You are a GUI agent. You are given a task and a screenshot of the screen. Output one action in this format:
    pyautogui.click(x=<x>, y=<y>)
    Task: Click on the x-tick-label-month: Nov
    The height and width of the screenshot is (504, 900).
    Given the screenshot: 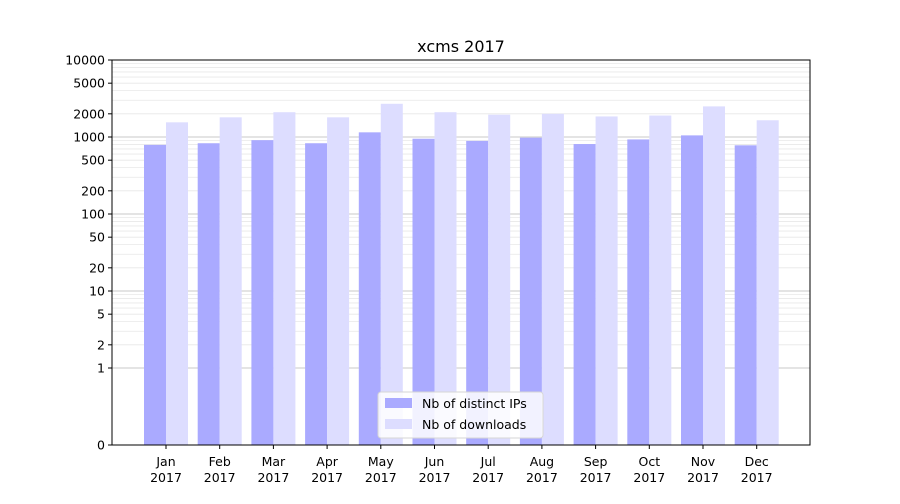 What is the action you would take?
    pyautogui.click(x=703, y=461)
    